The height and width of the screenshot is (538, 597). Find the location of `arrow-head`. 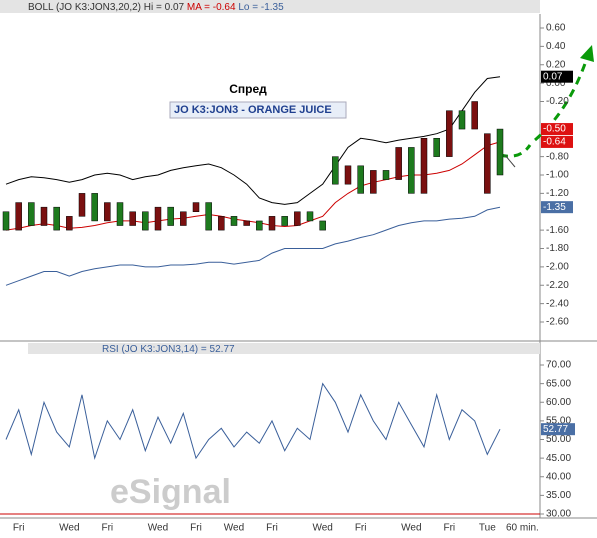

arrow-head is located at coordinates (587, 53).